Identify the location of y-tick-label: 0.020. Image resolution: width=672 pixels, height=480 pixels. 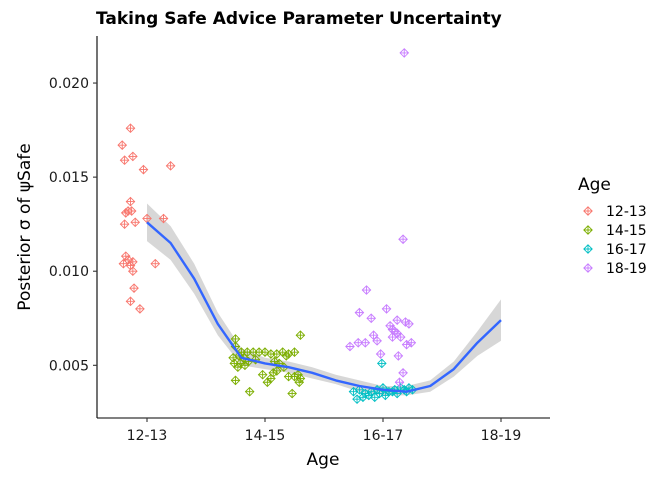
(69, 84).